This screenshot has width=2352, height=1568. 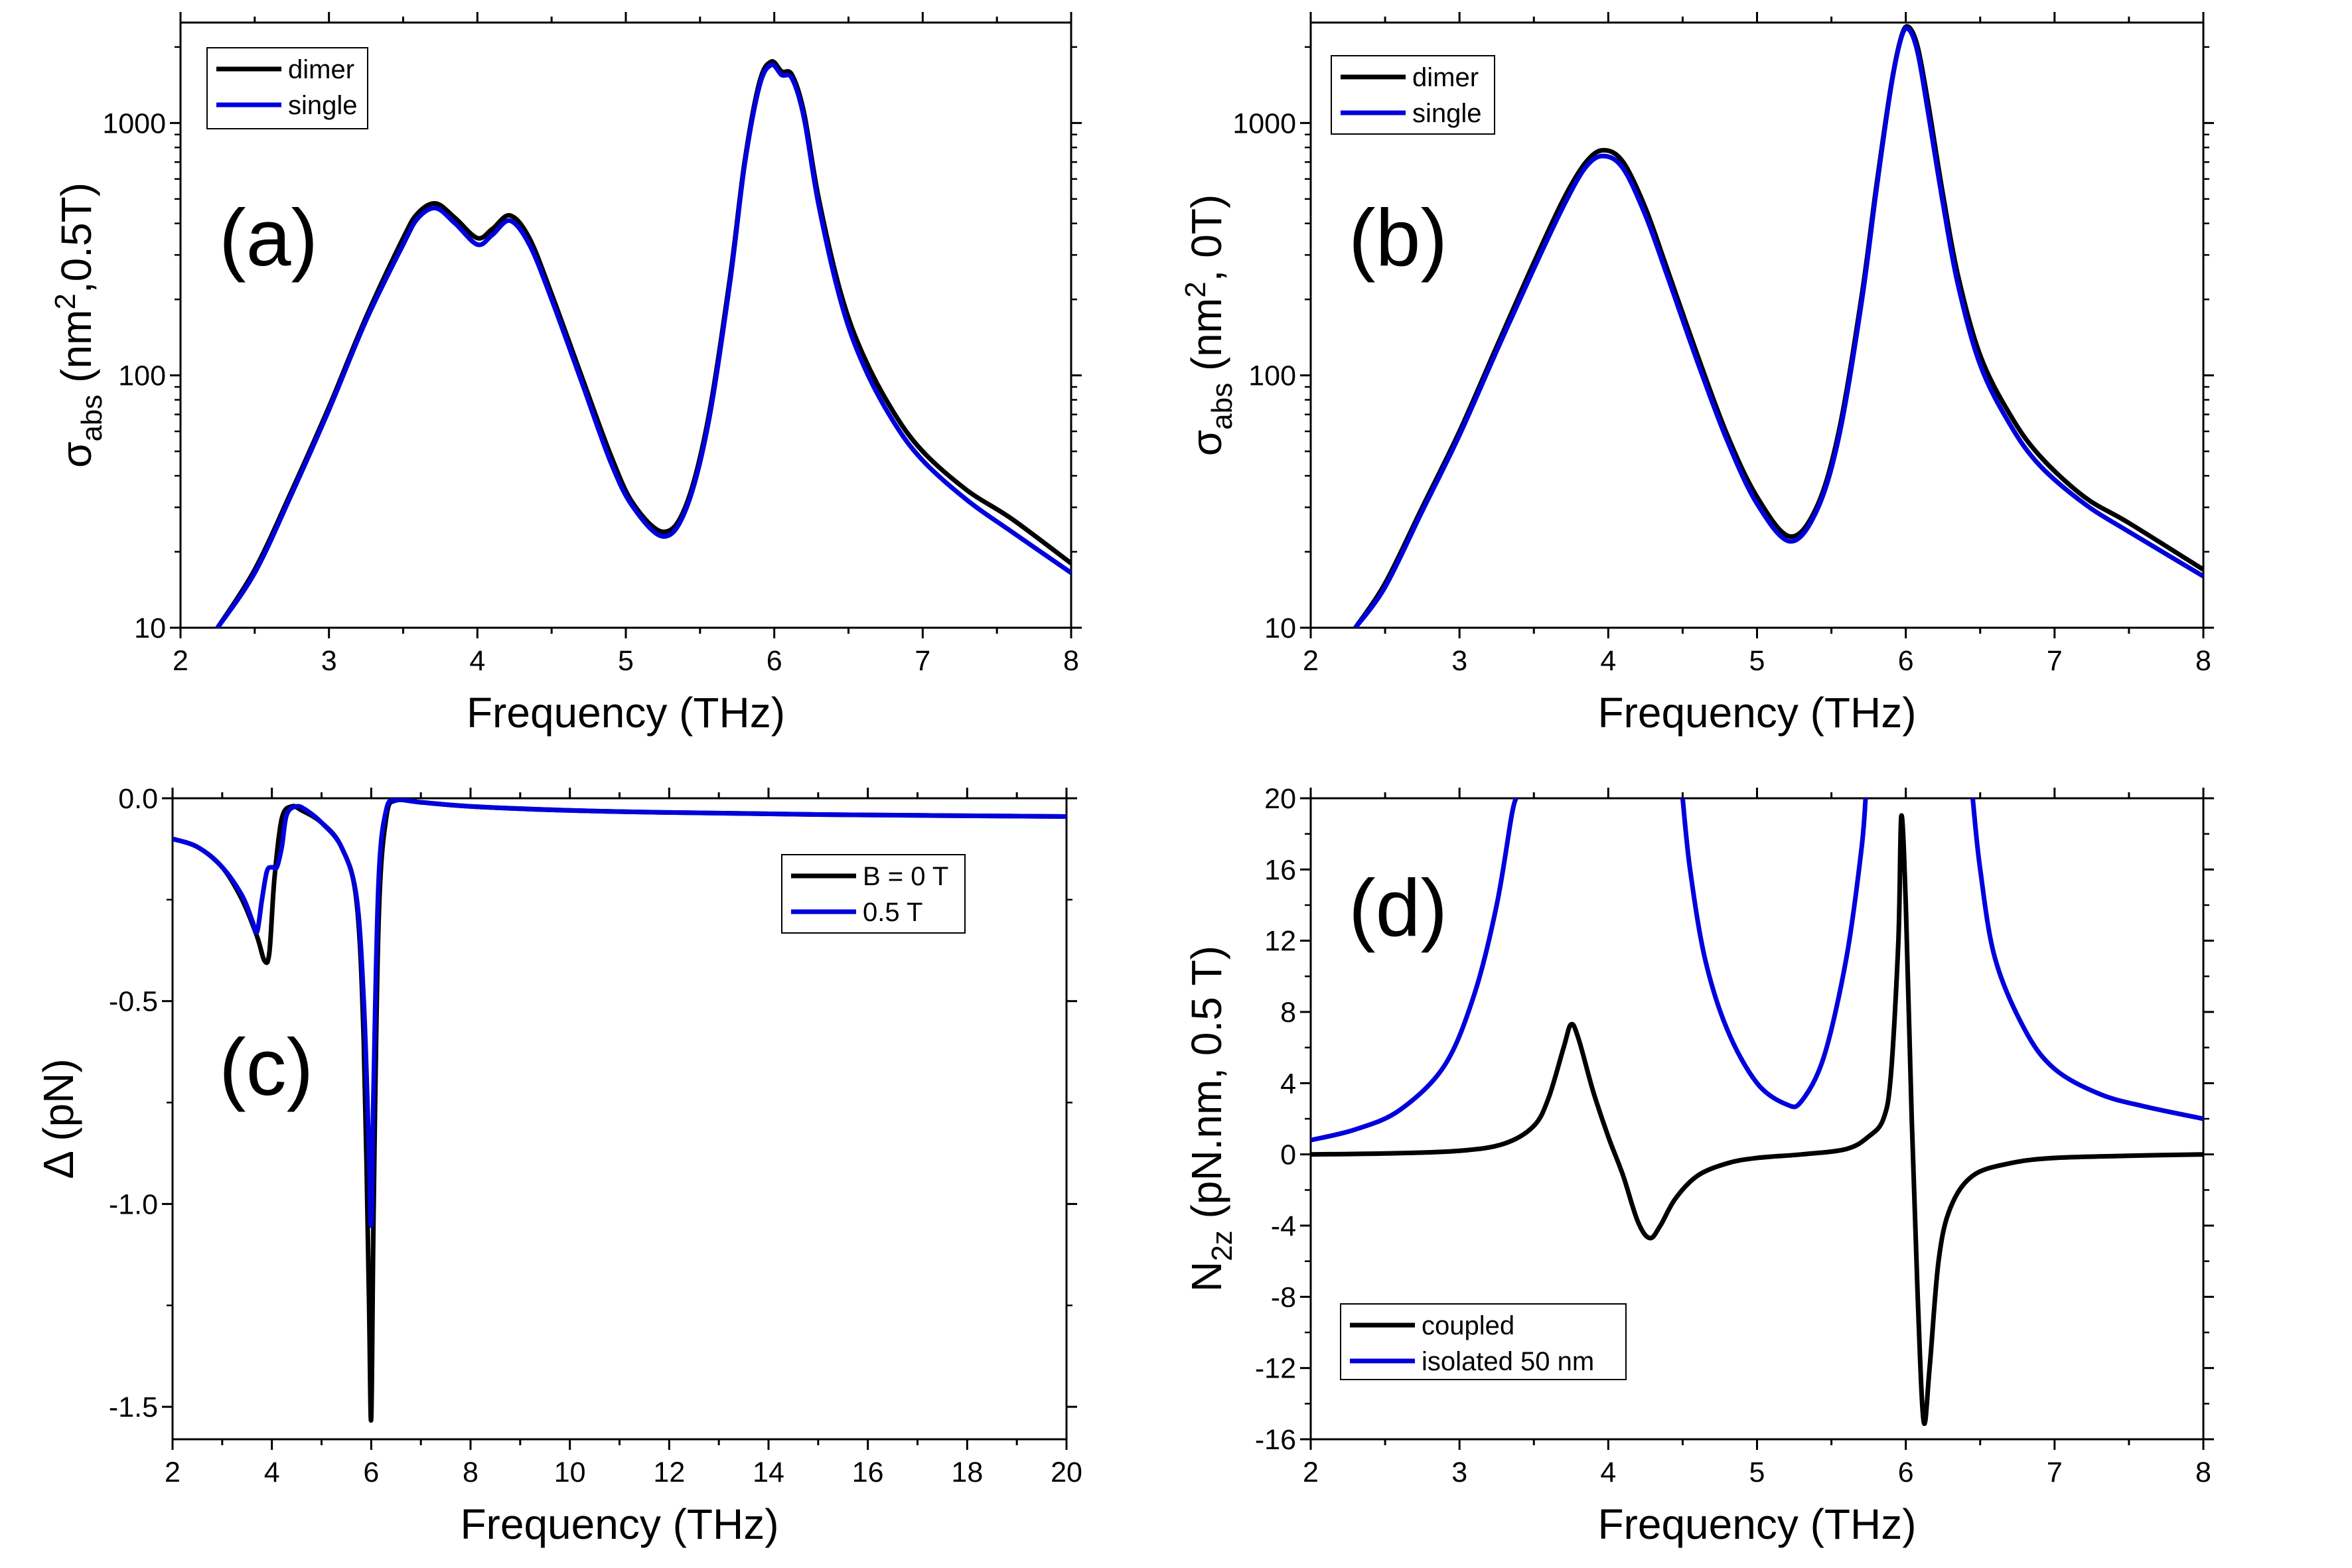 I want to click on legend: coupled isolated 50 nm, so click(x=1483, y=1341).